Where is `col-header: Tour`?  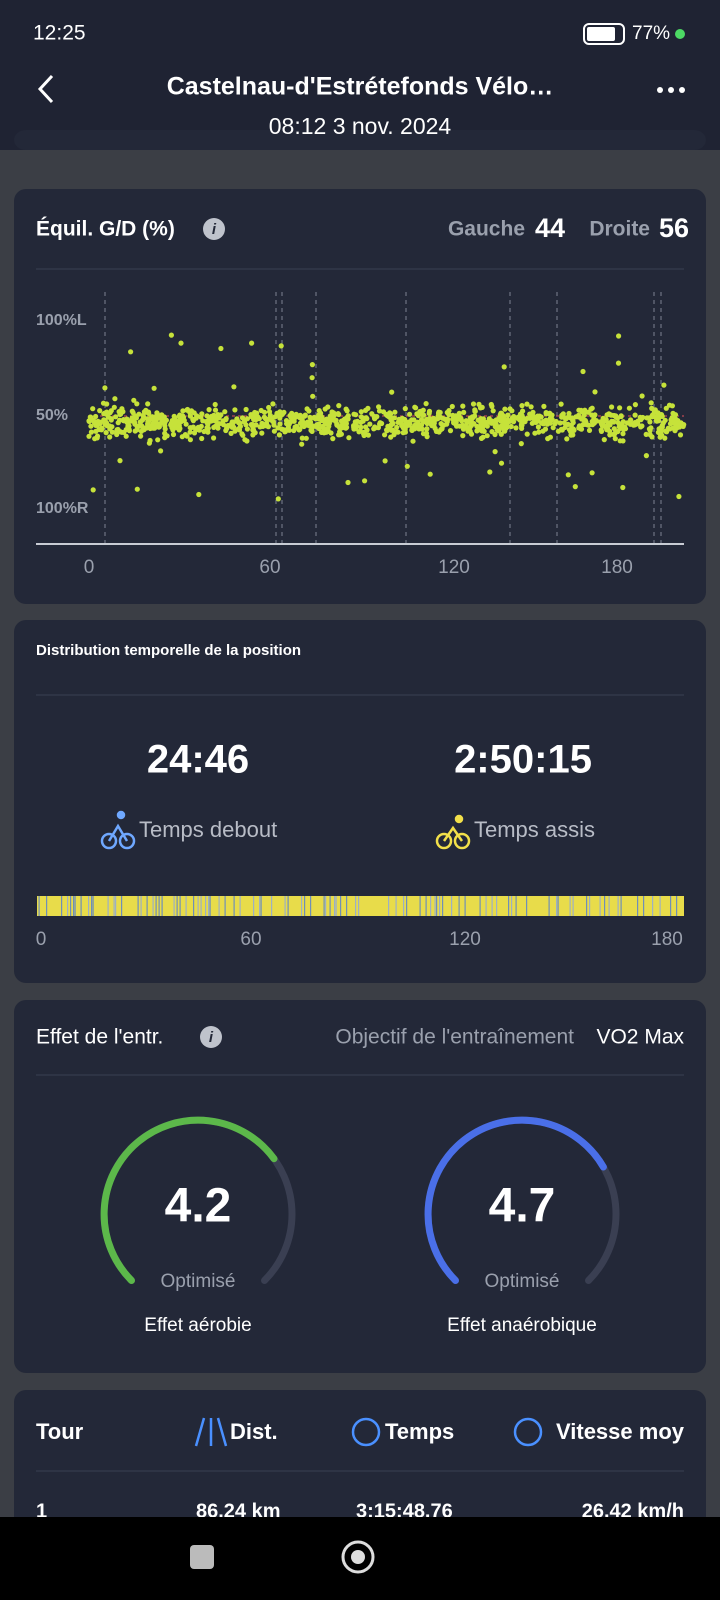
col-header: Tour is located at coordinates (60, 1431).